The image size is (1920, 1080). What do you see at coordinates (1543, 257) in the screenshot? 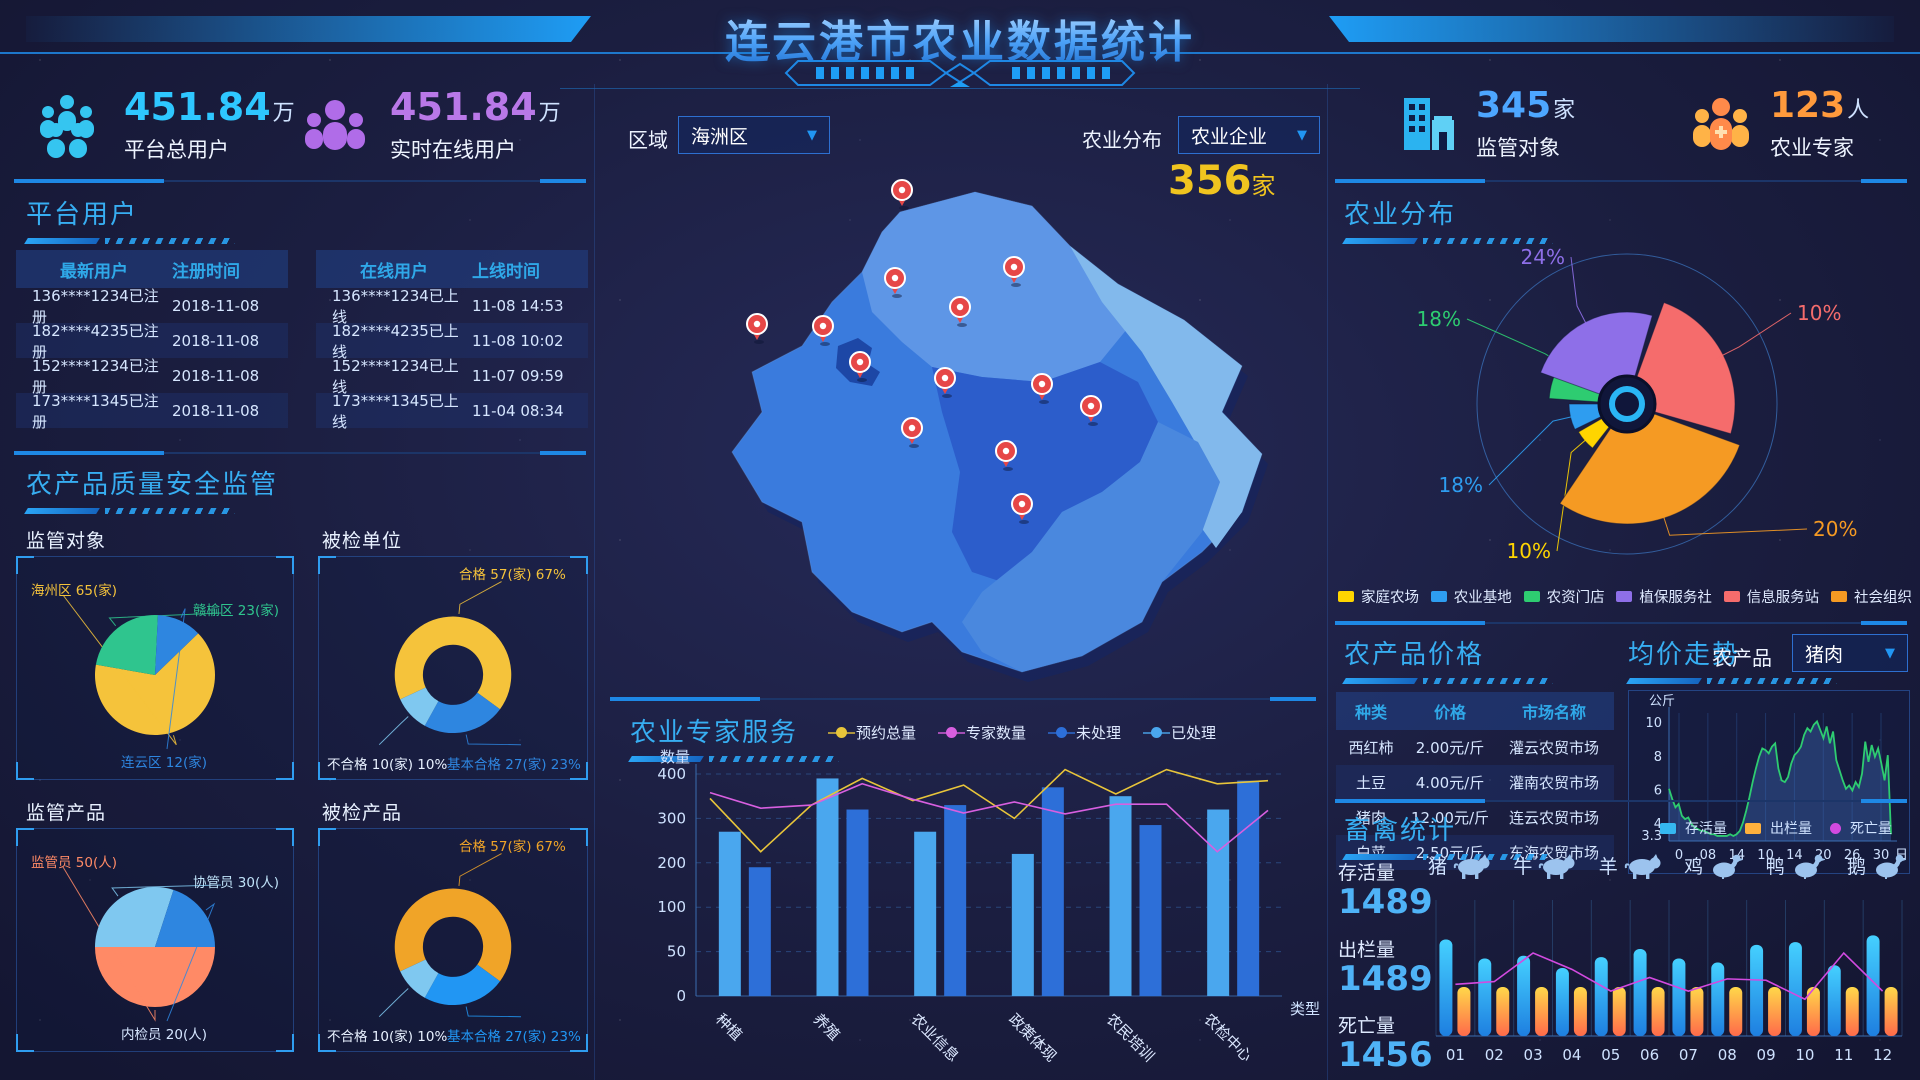
I see `svg-text: 24%` at bounding box center [1543, 257].